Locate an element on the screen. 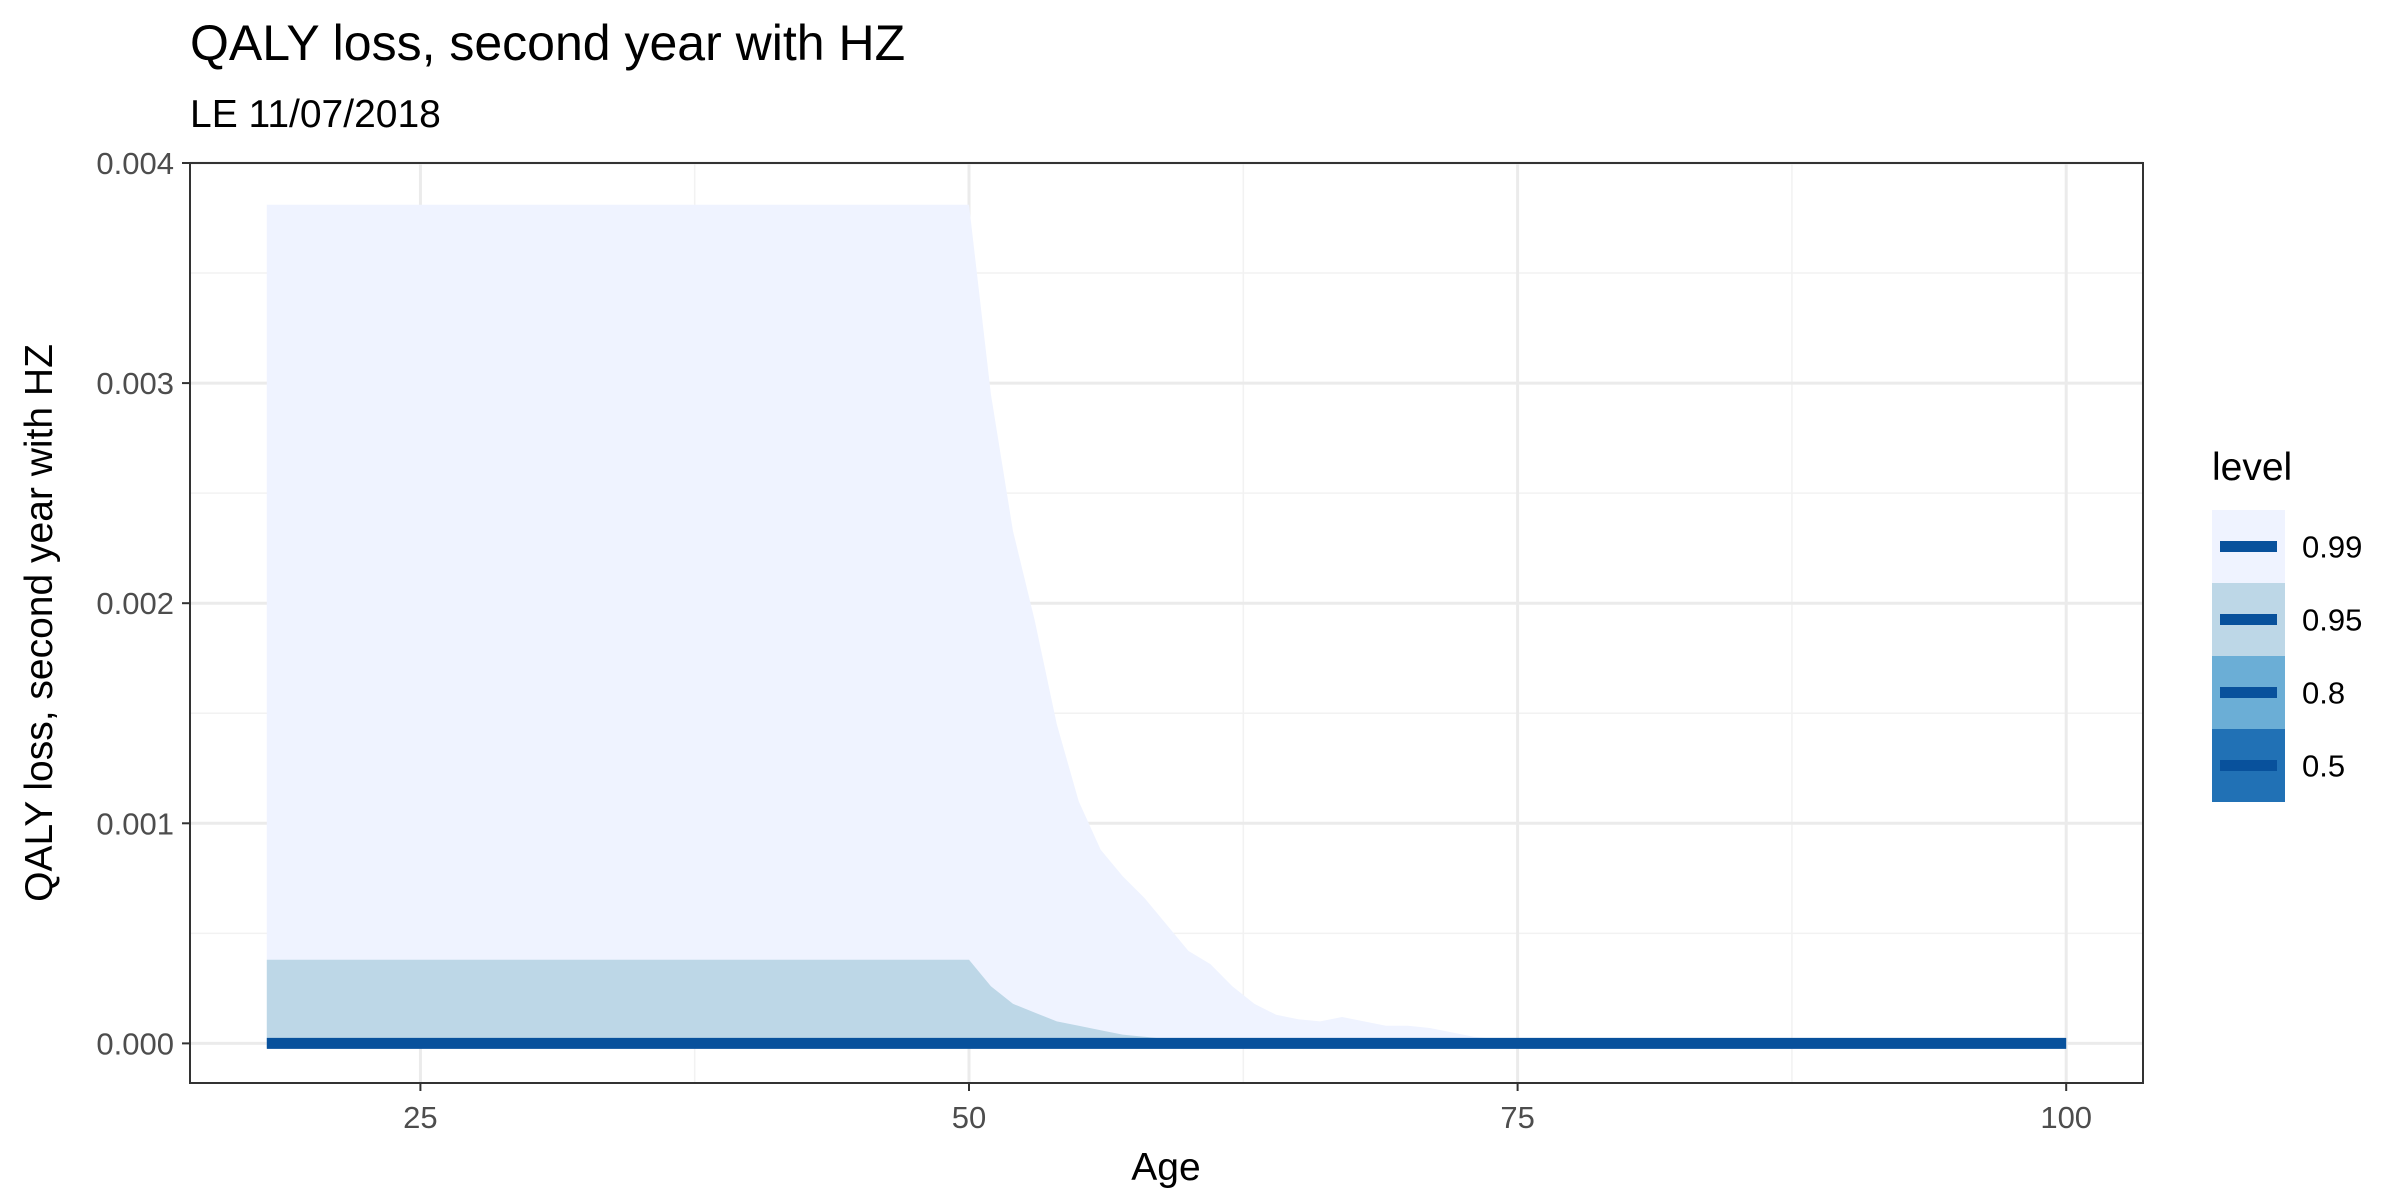  y-tick-label: 0.001 is located at coordinates (135, 823).